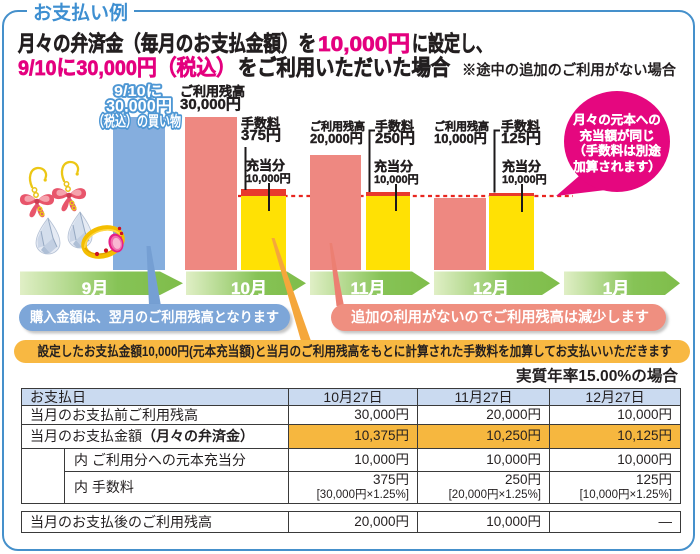  What do you see at coordinates (344, 67) in the screenshot?
I see `svg-text: をご利用いただいた場合` at bounding box center [344, 67].